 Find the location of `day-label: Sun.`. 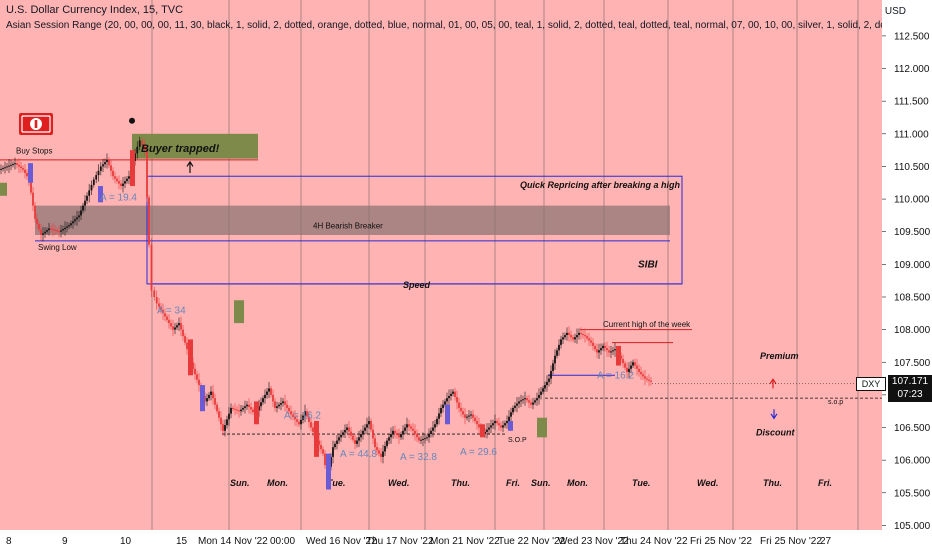

day-label: Sun. is located at coordinates (541, 483).